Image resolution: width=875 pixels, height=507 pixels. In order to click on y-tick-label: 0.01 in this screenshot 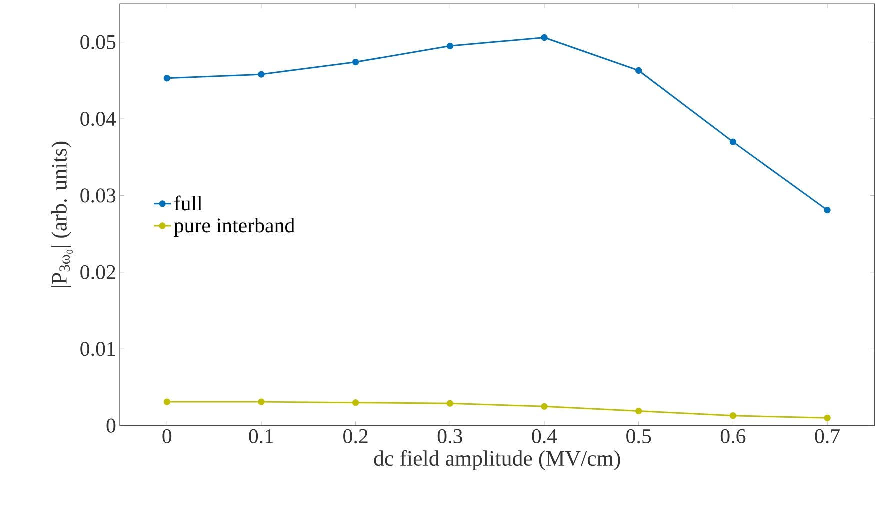, I will do `click(98, 349)`.